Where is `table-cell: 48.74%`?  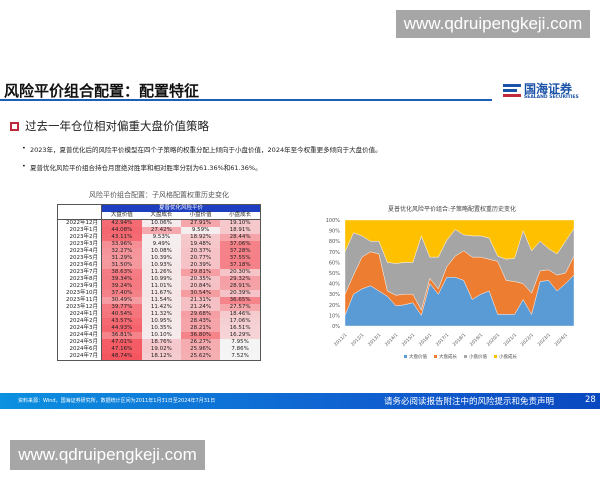 table-cell: 48.74% is located at coordinates (121, 357).